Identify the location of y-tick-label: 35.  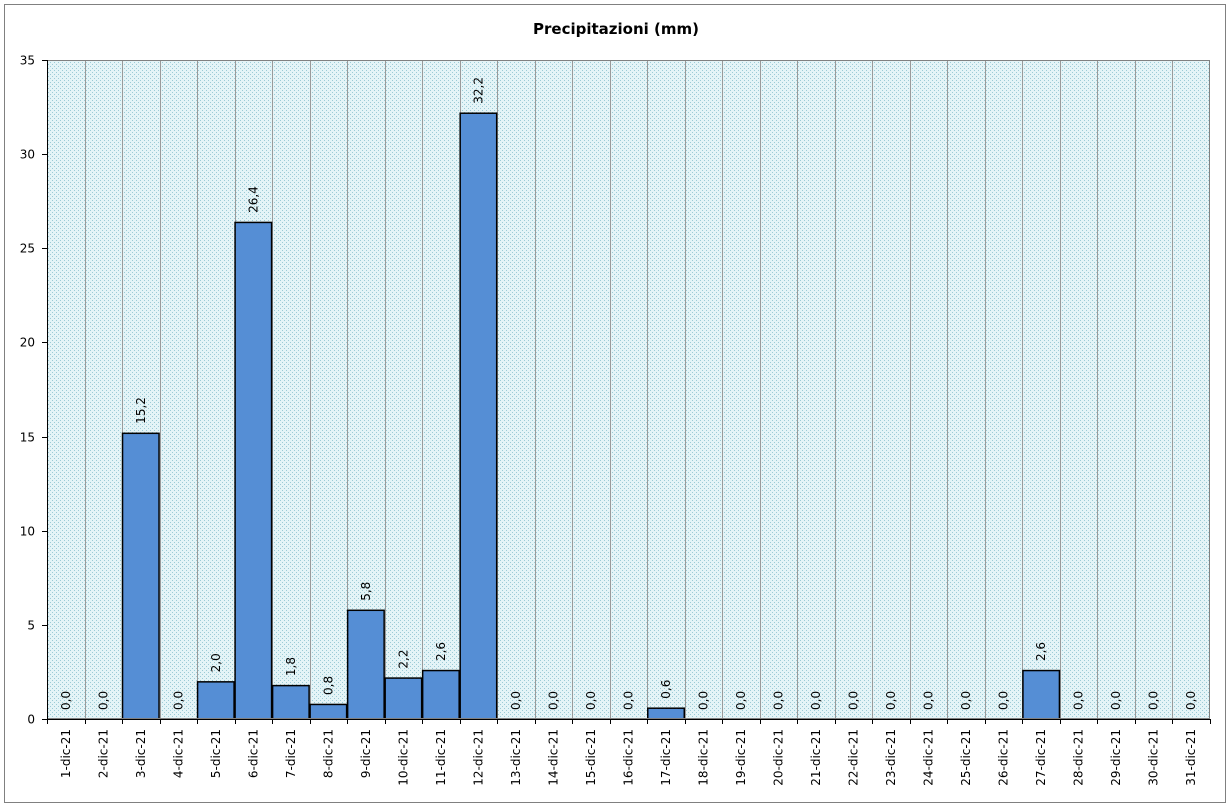
(27, 61).